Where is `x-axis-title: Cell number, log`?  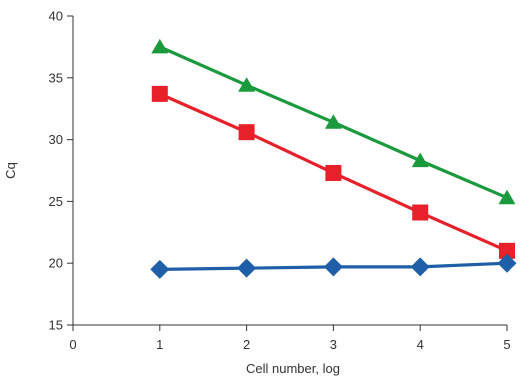 x-axis-title: Cell number, log is located at coordinates (293, 368).